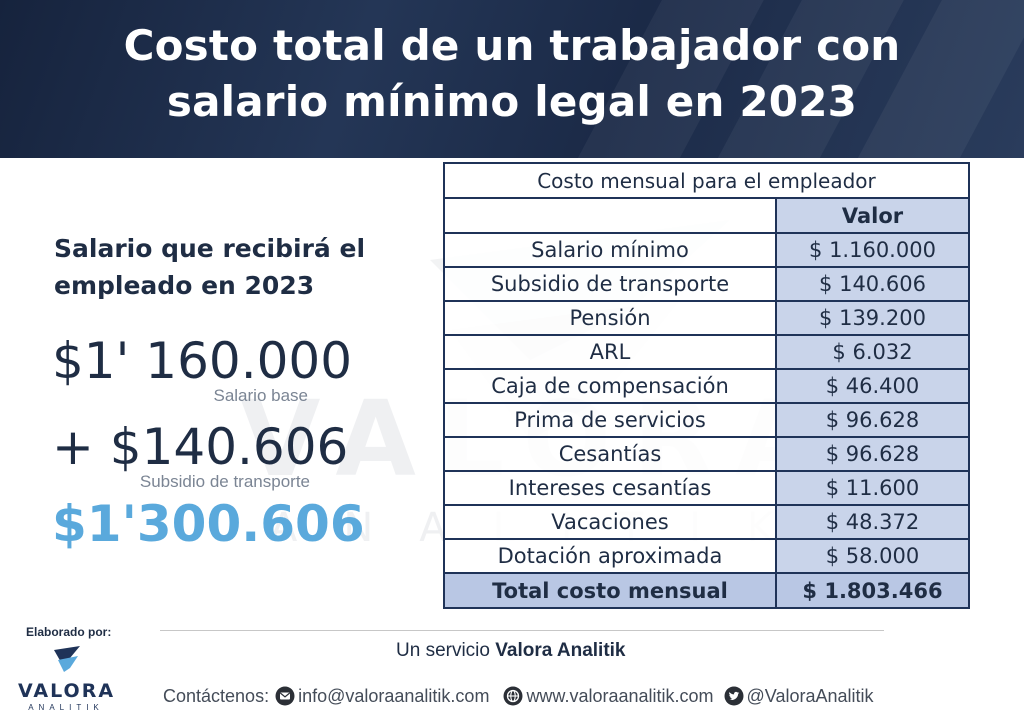 Image resolution: width=1024 pixels, height=726 pixels. What do you see at coordinates (610, 454) in the screenshot?
I see `row-label: Cesantías` at bounding box center [610, 454].